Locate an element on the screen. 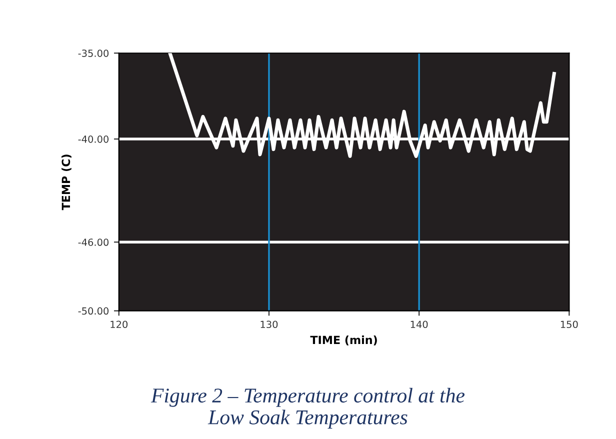 The width and height of the screenshot is (616, 439). y-tick-label: -46.00 is located at coordinates (93, 242).